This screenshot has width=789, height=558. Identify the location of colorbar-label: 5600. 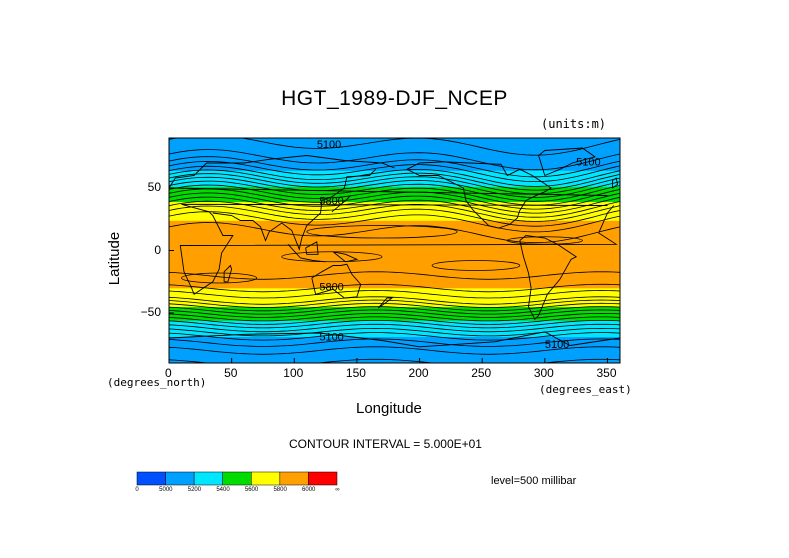
(251, 490).